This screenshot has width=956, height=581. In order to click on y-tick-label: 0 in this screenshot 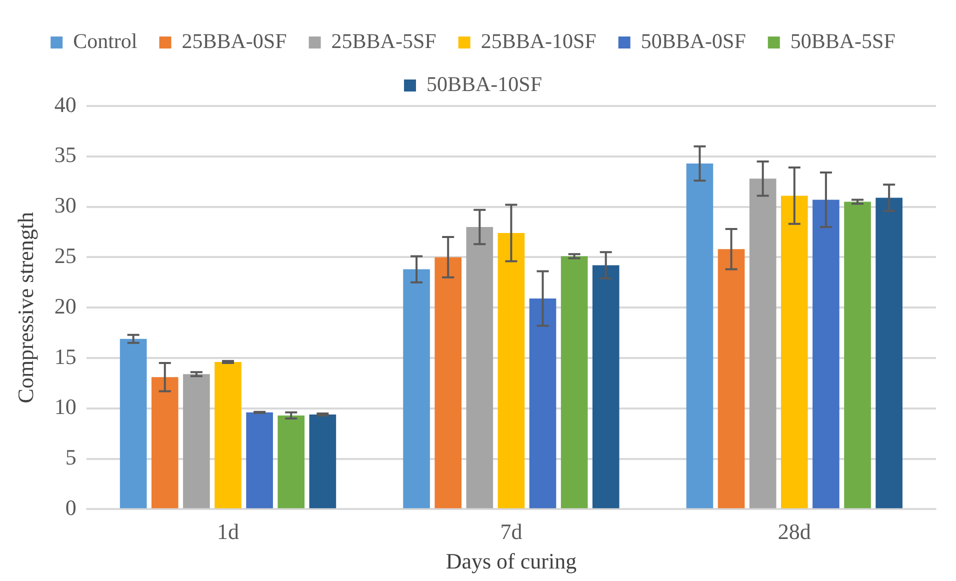, I will do `click(70, 507)`.